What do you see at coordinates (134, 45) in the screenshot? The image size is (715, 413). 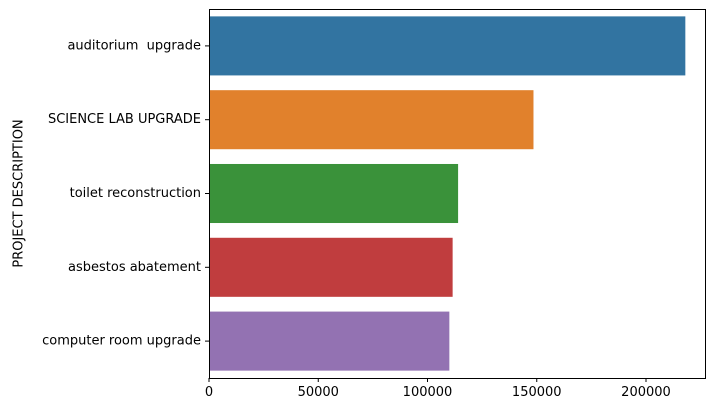 I see `y-tick-label: auditorium upgrade` at bounding box center [134, 45].